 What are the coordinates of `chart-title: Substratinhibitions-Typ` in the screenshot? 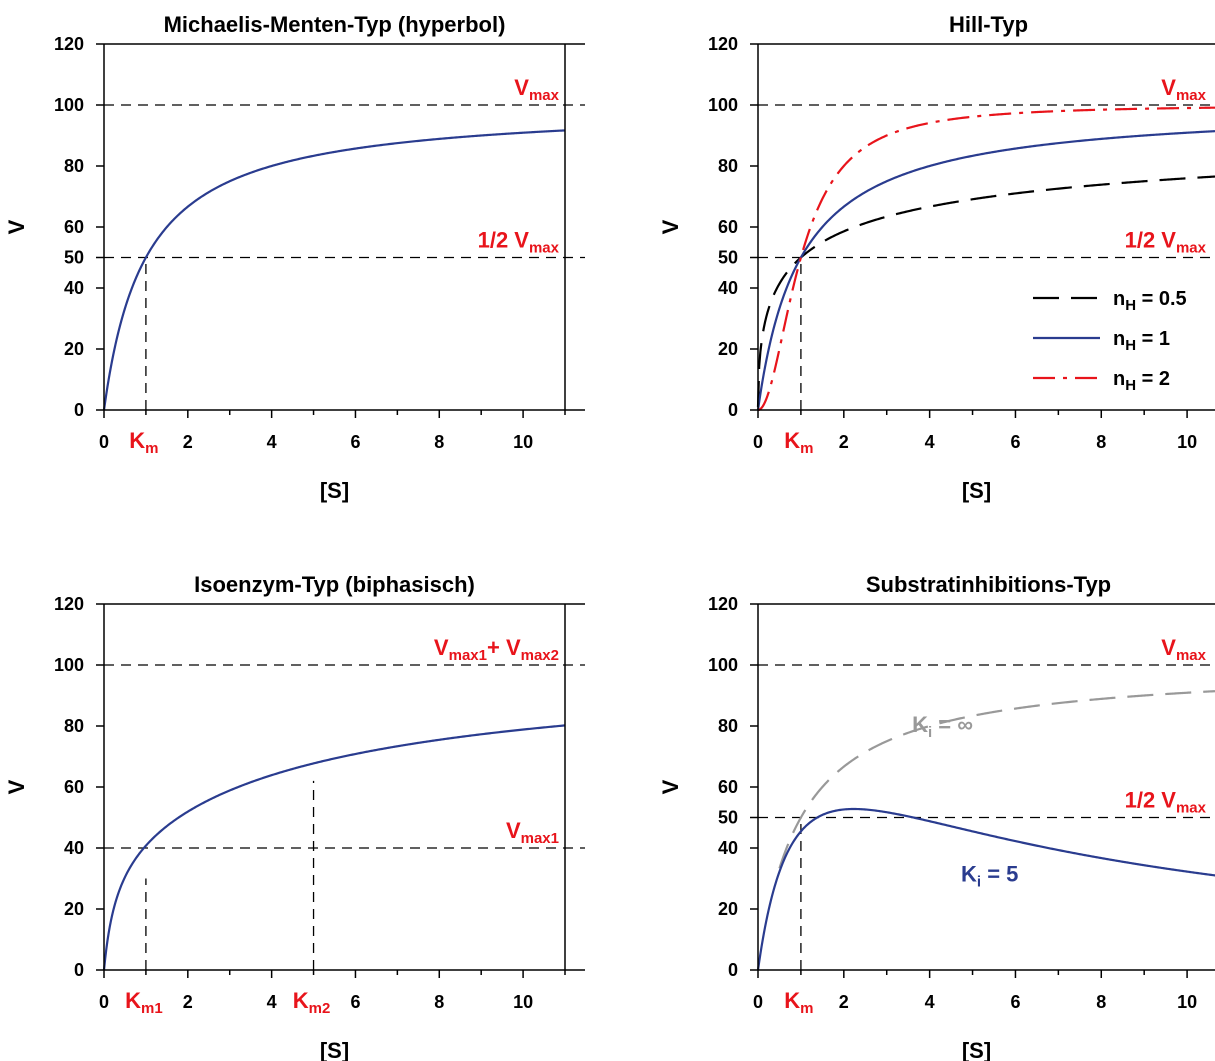 It's located at (988, 584).